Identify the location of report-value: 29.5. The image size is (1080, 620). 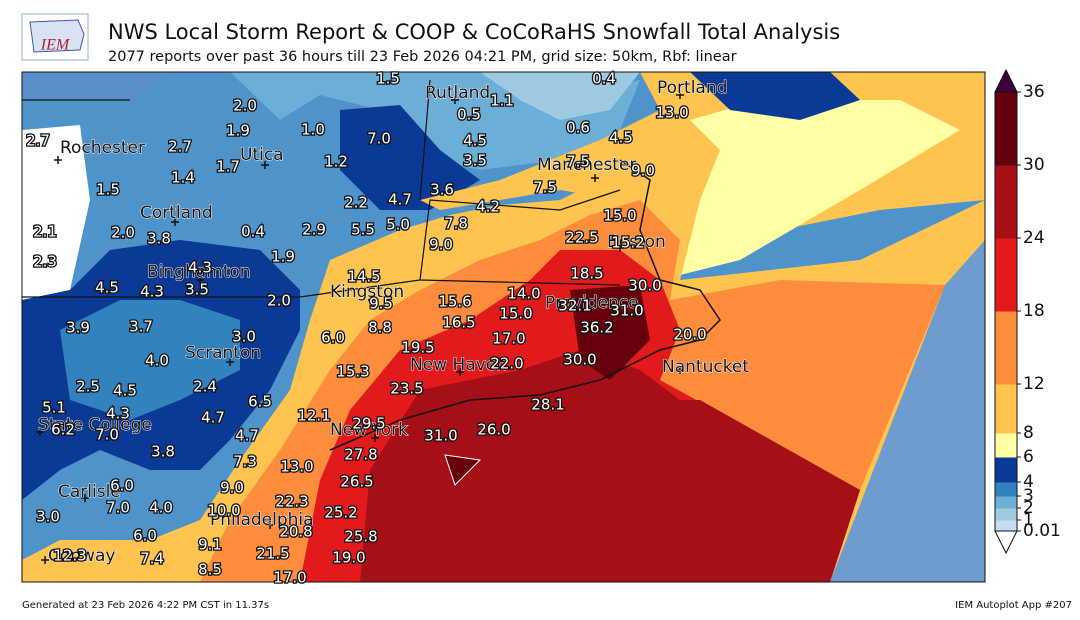
(368, 424).